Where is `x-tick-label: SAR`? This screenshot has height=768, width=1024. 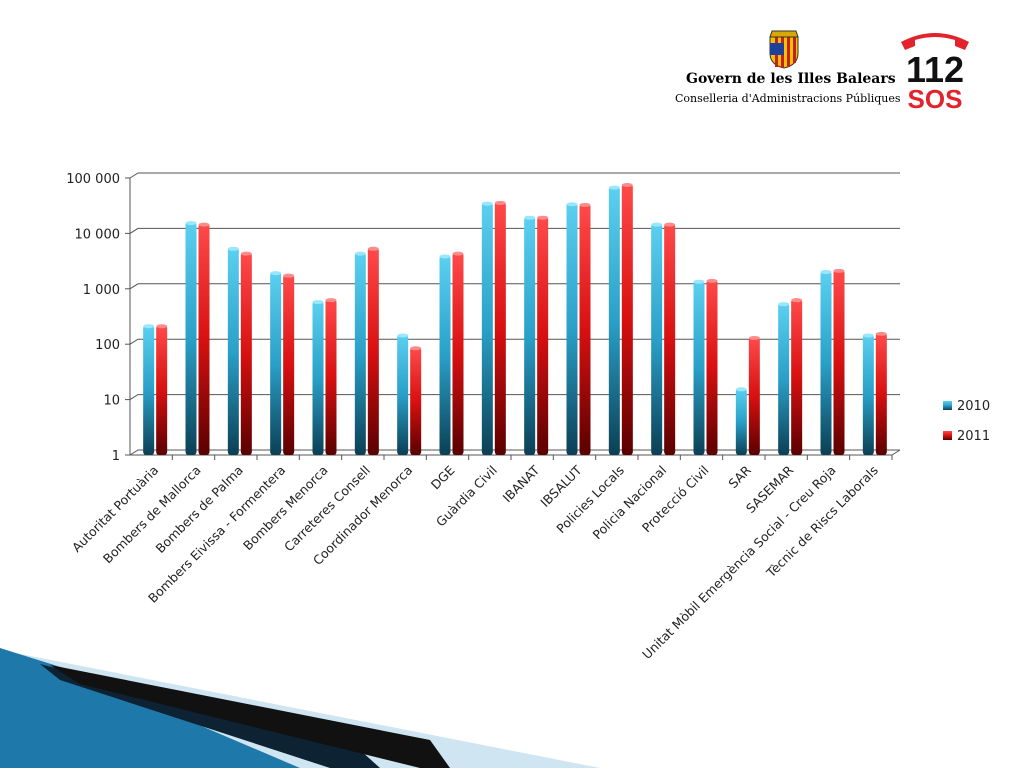
x-tick-label: SAR is located at coordinates (739, 476).